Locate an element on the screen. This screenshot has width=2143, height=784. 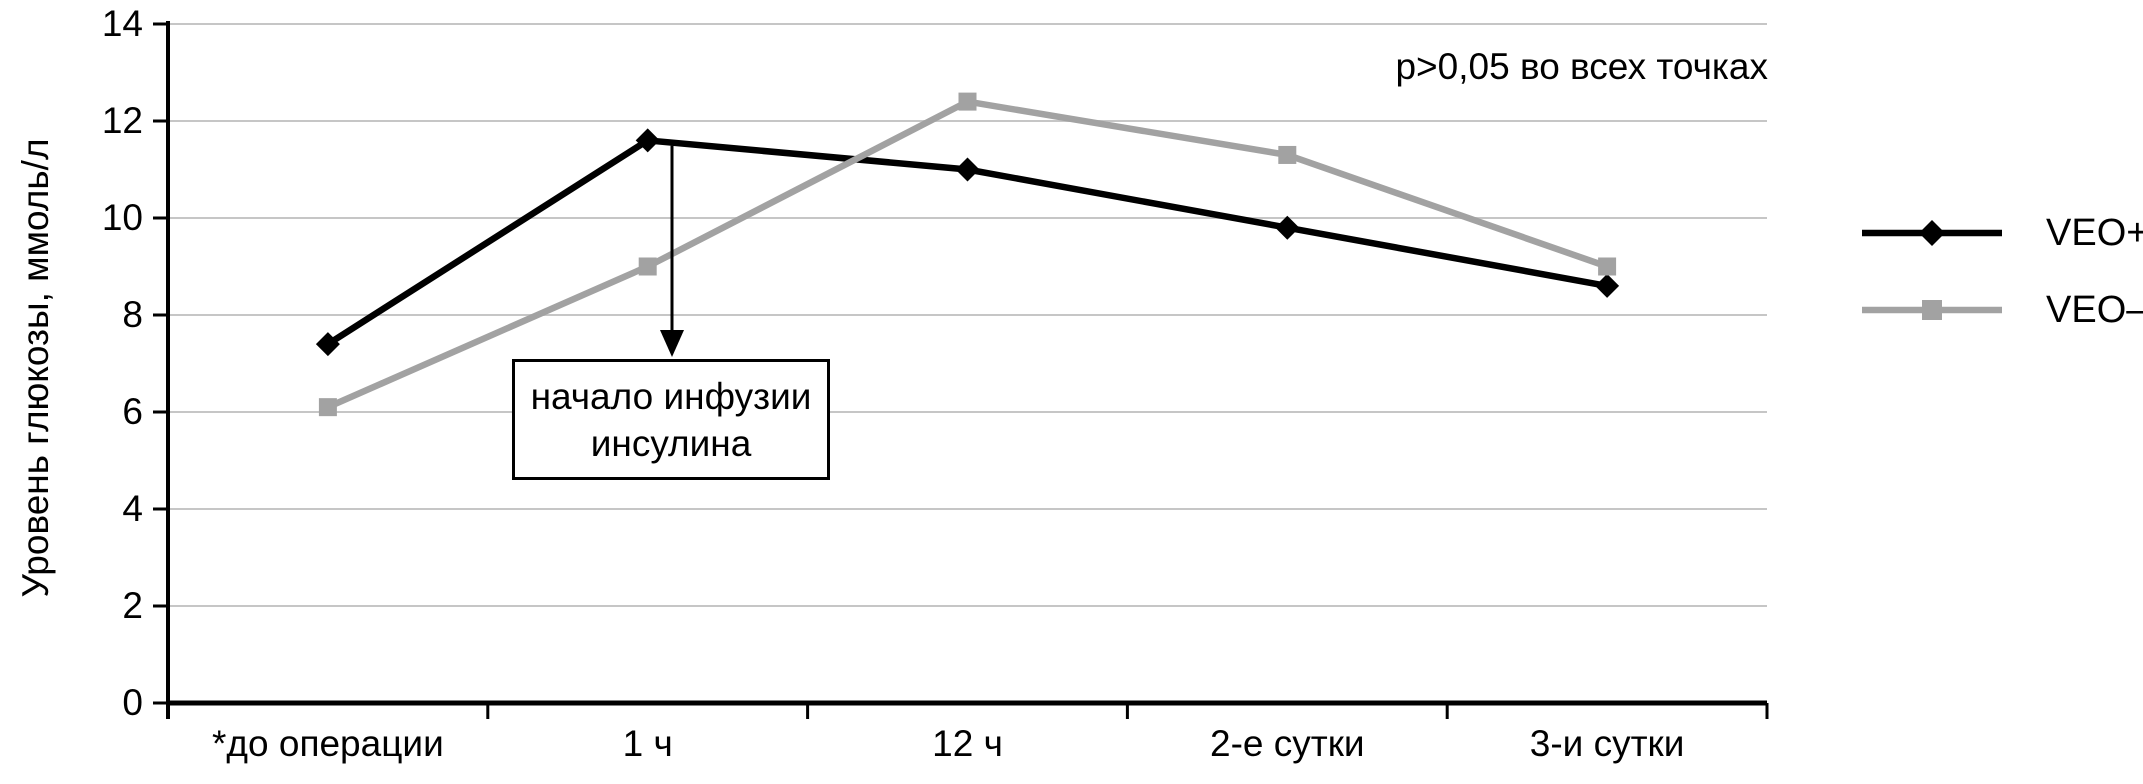
callout-arrow-head is located at coordinates (672, 343).